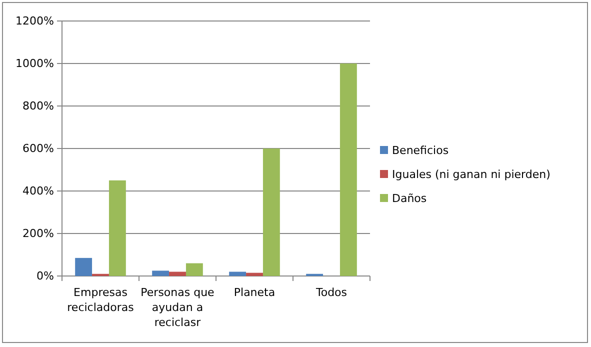  What do you see at coordinates (420, 150) in the screenshot?
I see `legend-label: Beneficios` at bounding box center [420, 150].